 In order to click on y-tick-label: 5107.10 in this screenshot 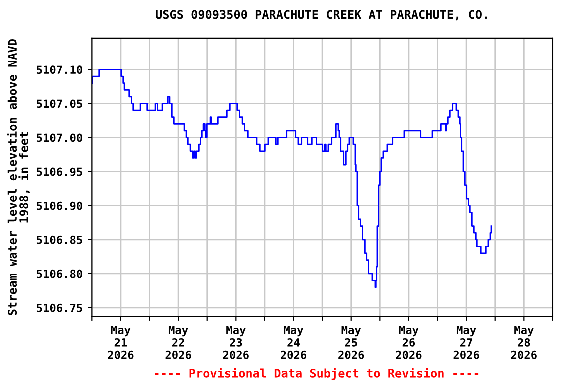, I will do `click(59, 70)`.